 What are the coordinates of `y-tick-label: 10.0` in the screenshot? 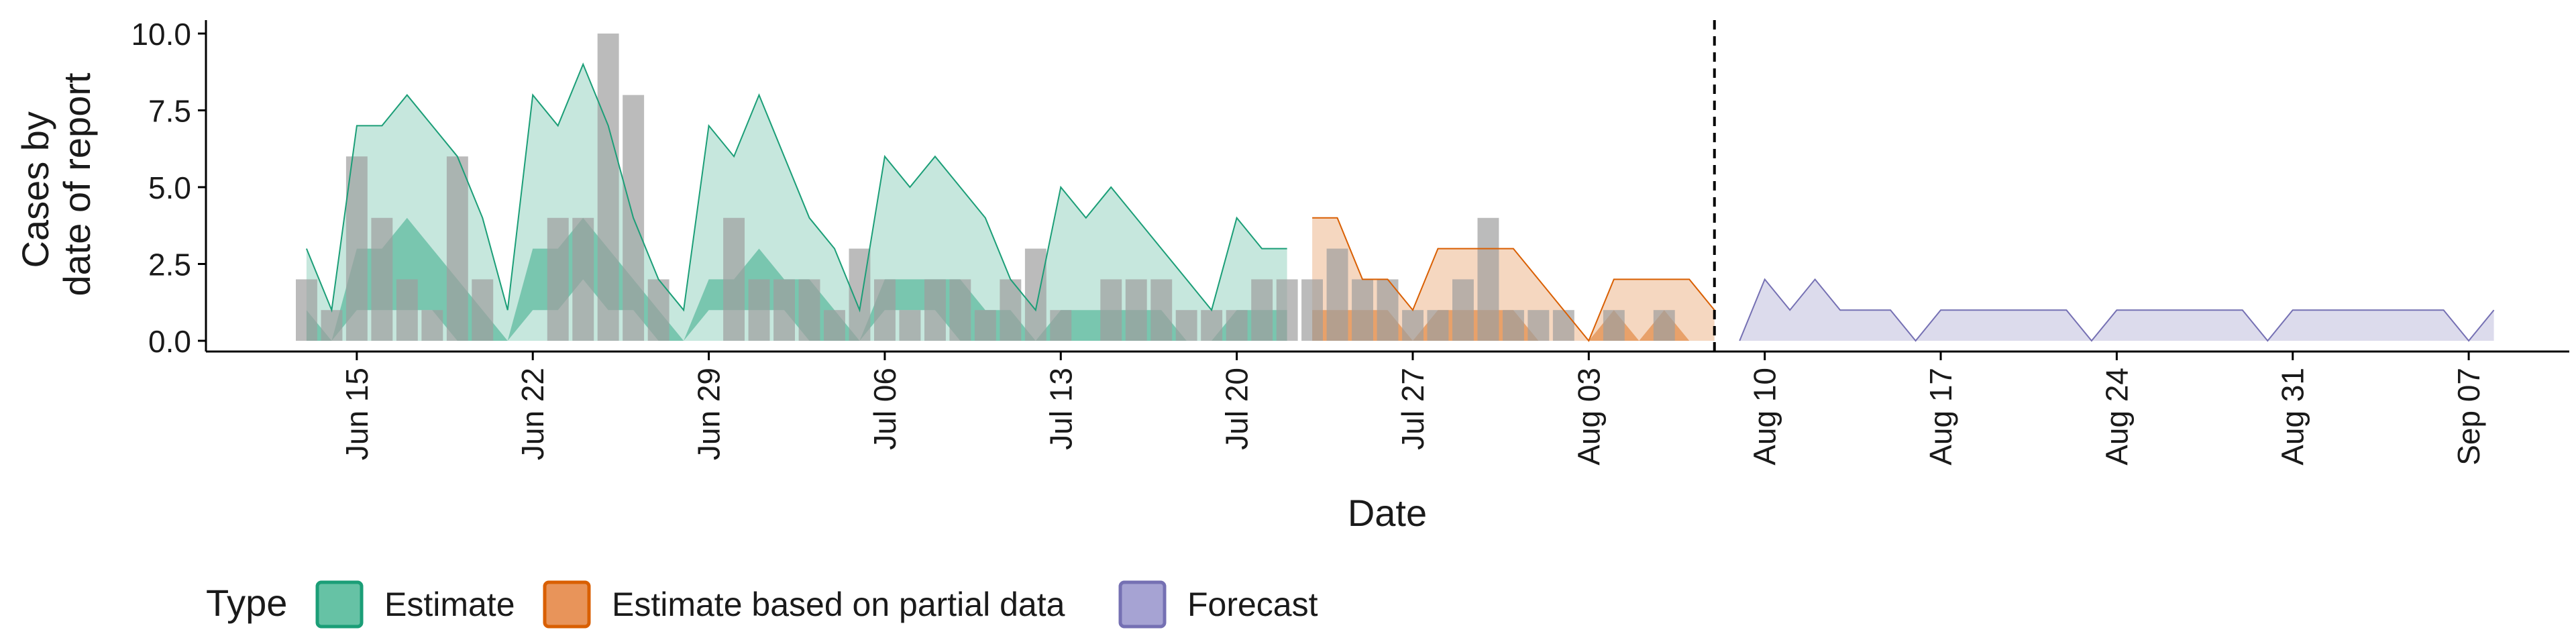 It's located at (161, 34).